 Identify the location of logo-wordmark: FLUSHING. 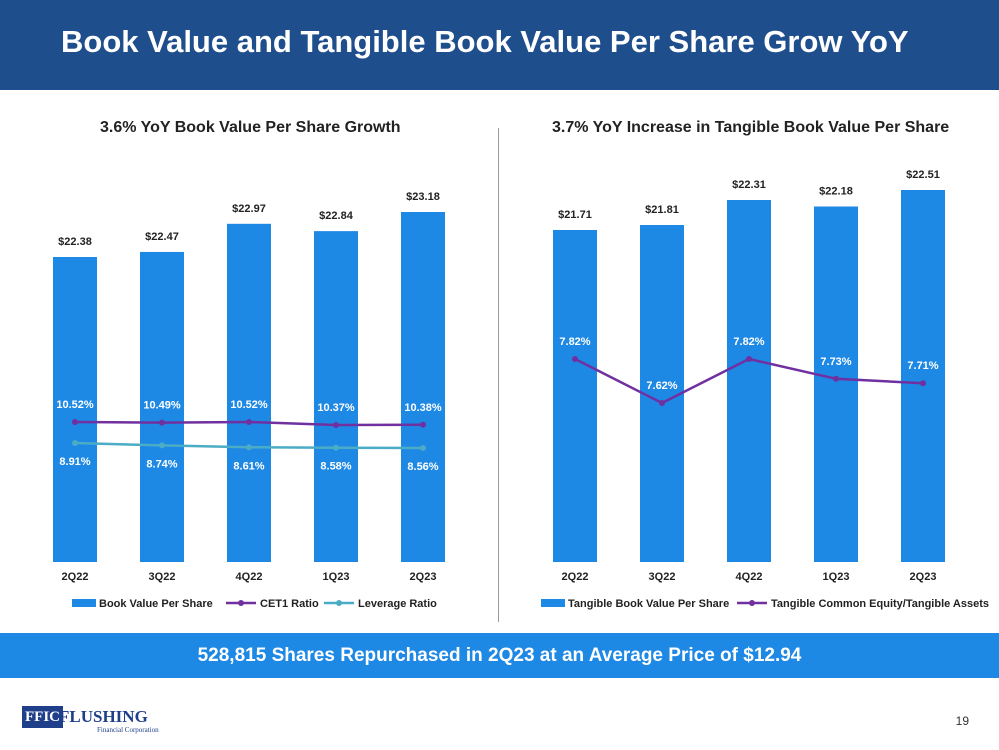
(103, 716).